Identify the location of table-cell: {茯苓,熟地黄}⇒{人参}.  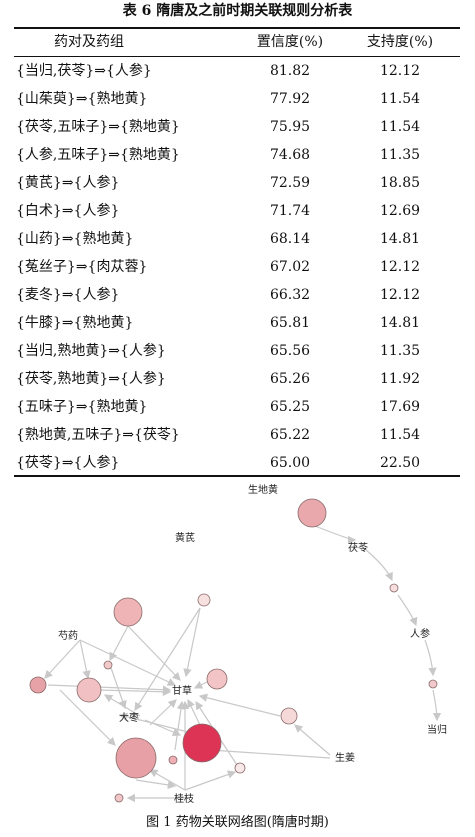
(91, 379).